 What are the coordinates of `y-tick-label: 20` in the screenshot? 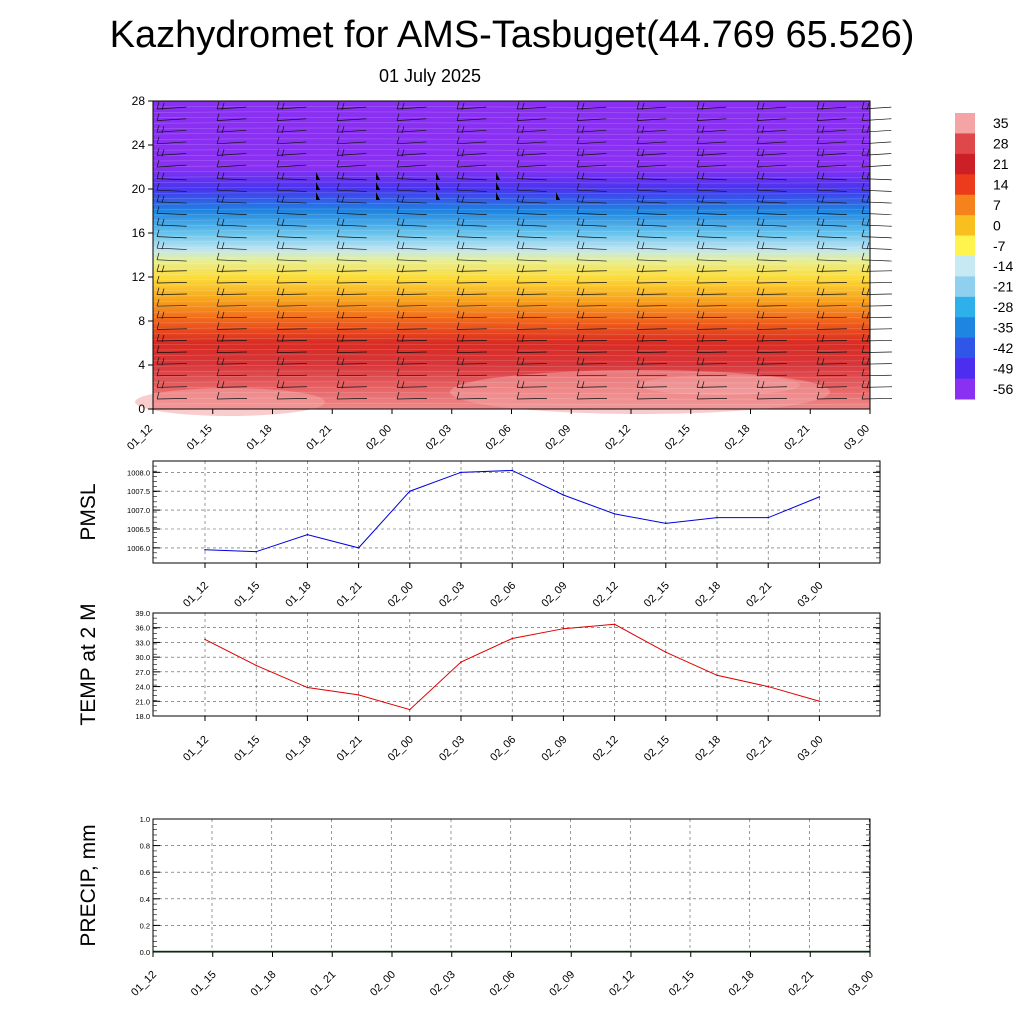 It's located at (139, 189).